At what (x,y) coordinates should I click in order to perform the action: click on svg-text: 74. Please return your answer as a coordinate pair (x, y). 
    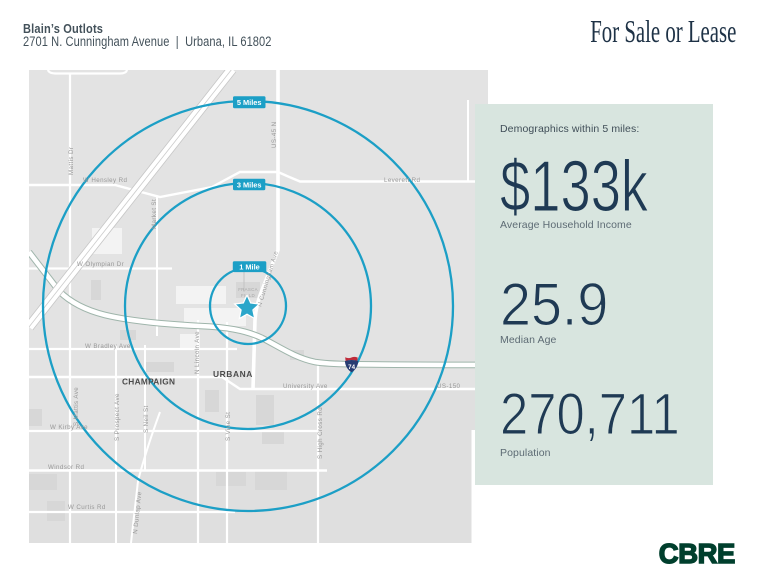
    Looking at the image, I should click on (351, 367).